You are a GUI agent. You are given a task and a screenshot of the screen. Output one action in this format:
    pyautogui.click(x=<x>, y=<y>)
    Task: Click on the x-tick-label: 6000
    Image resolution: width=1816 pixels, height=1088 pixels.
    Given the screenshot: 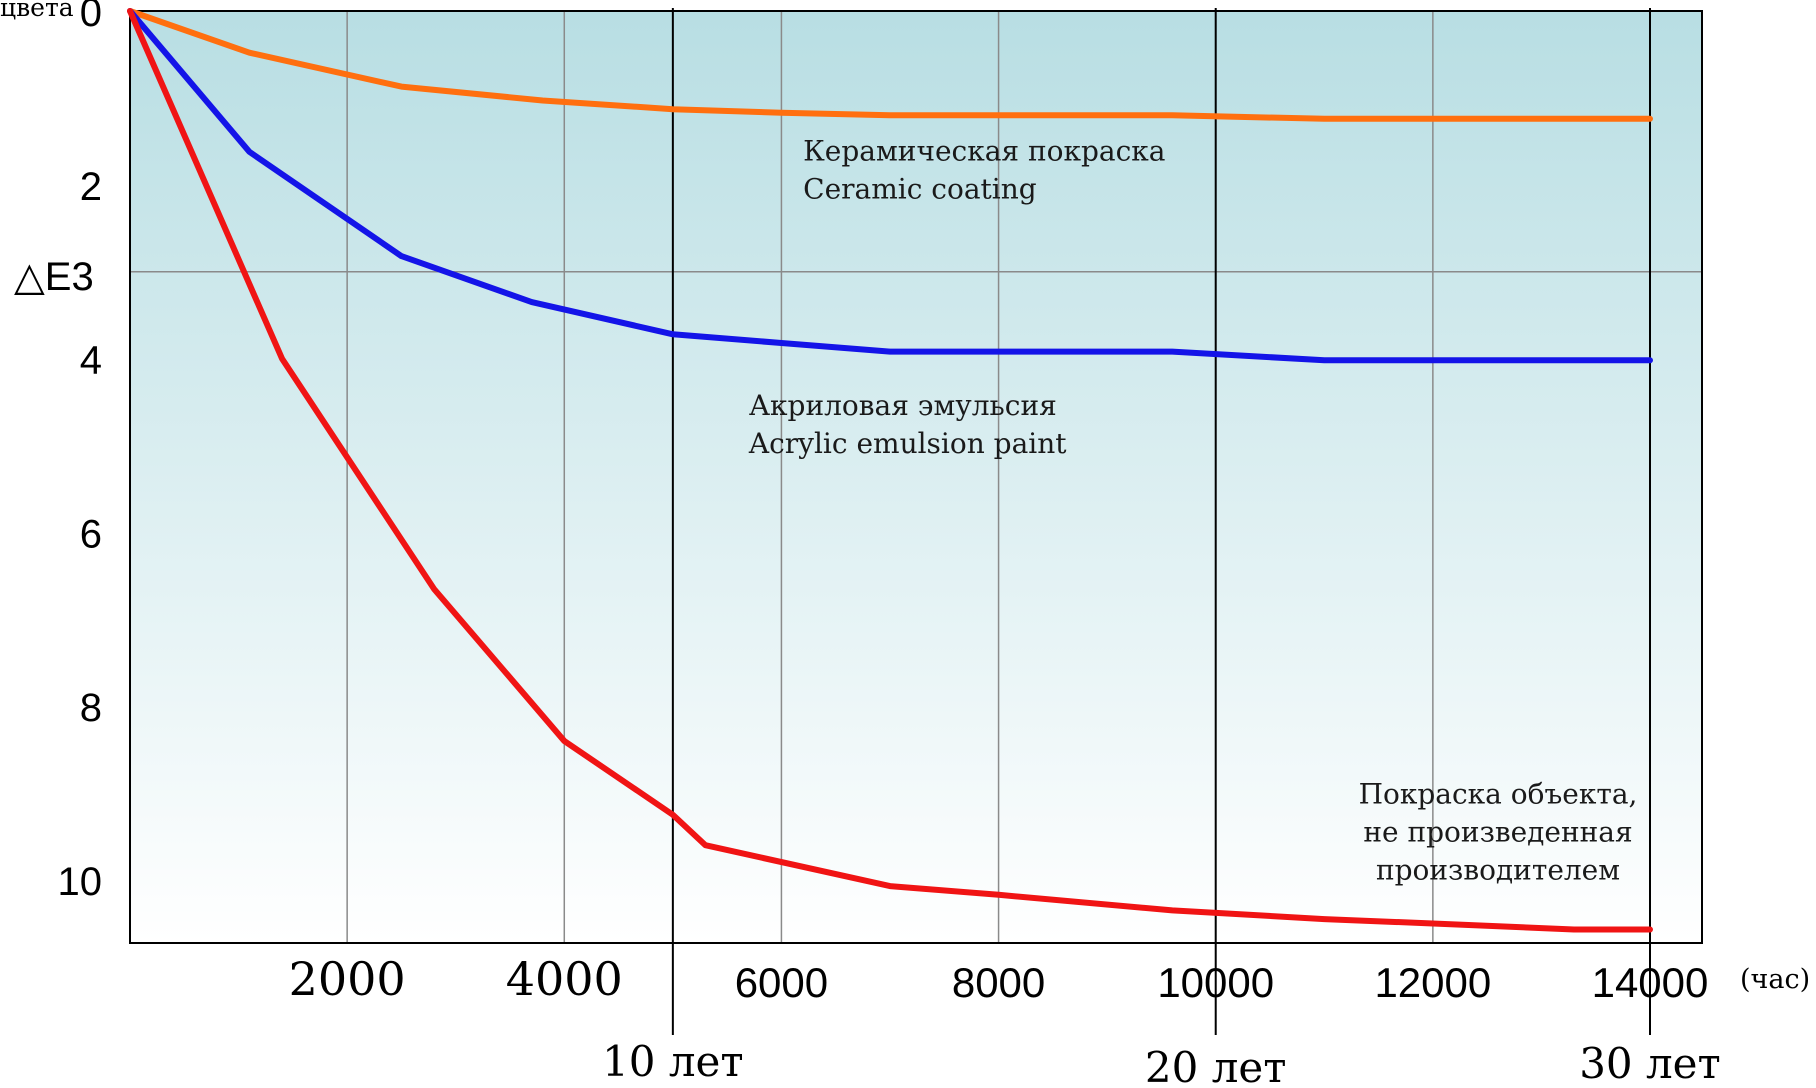 What is the action you would take?
    pyautogui.click(x=781, y=982)
    